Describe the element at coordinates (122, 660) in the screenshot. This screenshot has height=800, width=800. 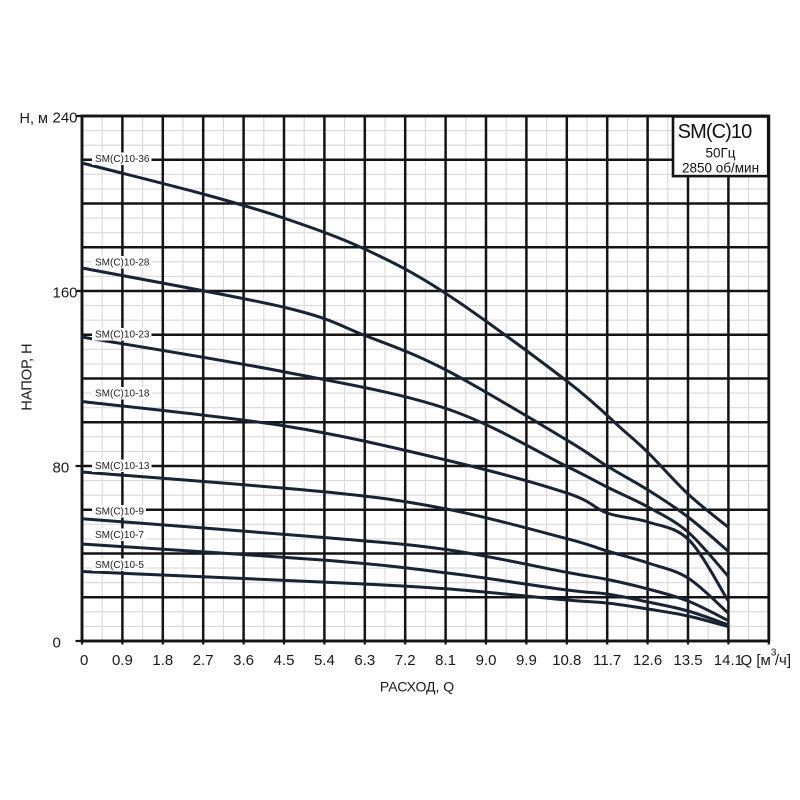
I see `svg-text: 0.9` at that location.